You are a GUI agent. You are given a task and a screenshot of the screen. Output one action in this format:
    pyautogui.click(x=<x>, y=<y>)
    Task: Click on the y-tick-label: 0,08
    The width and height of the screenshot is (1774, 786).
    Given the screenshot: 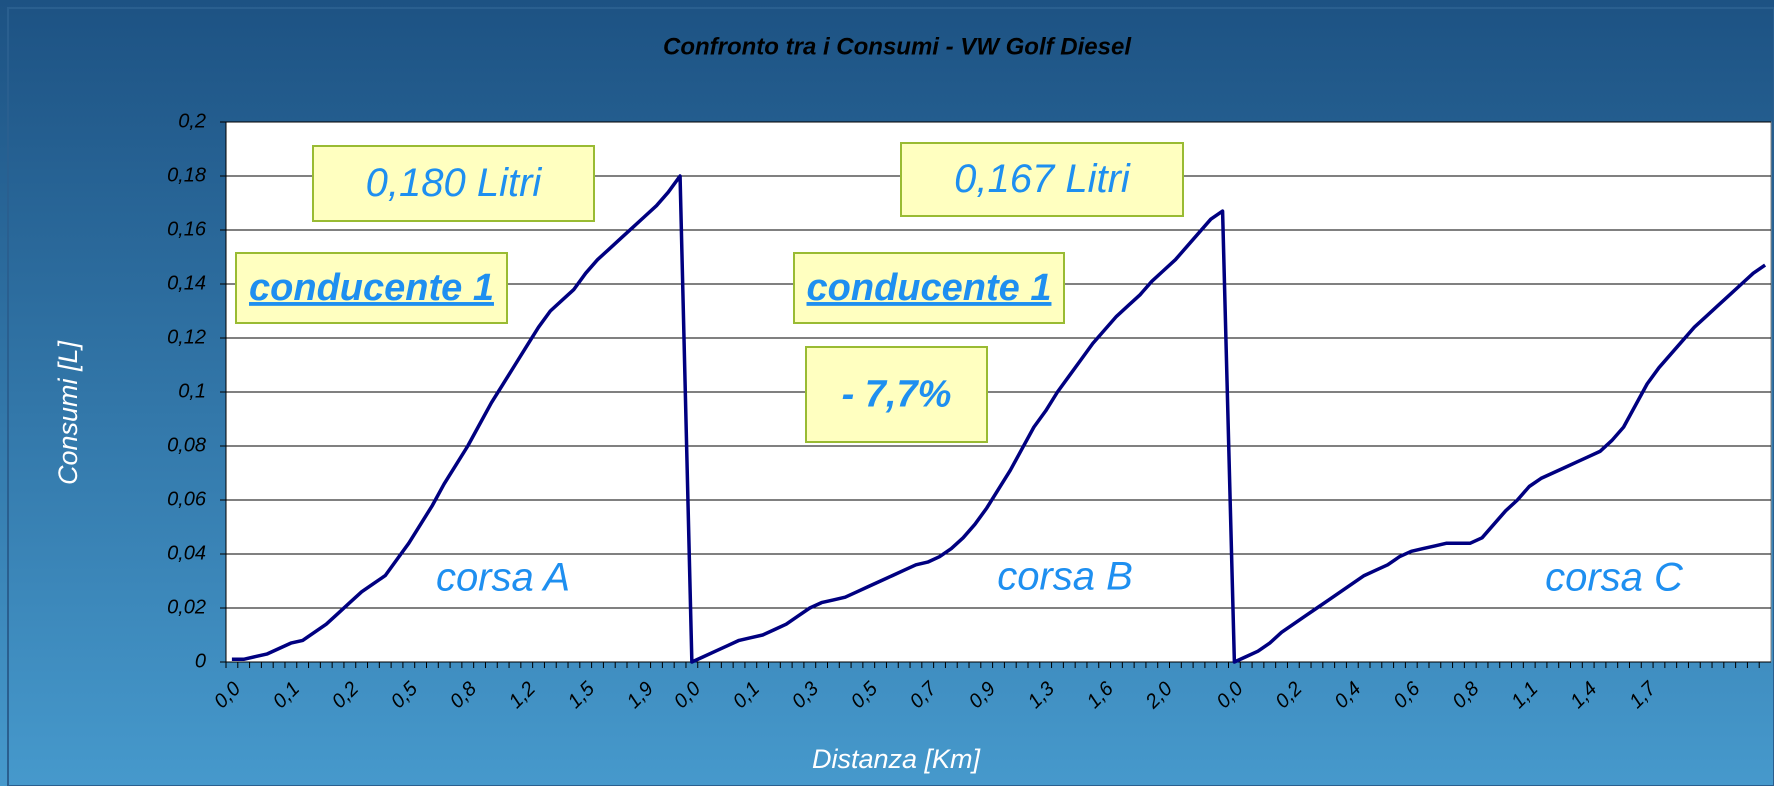 What is the action you would take?
    pyautogui.click(x=186, y=445)
    